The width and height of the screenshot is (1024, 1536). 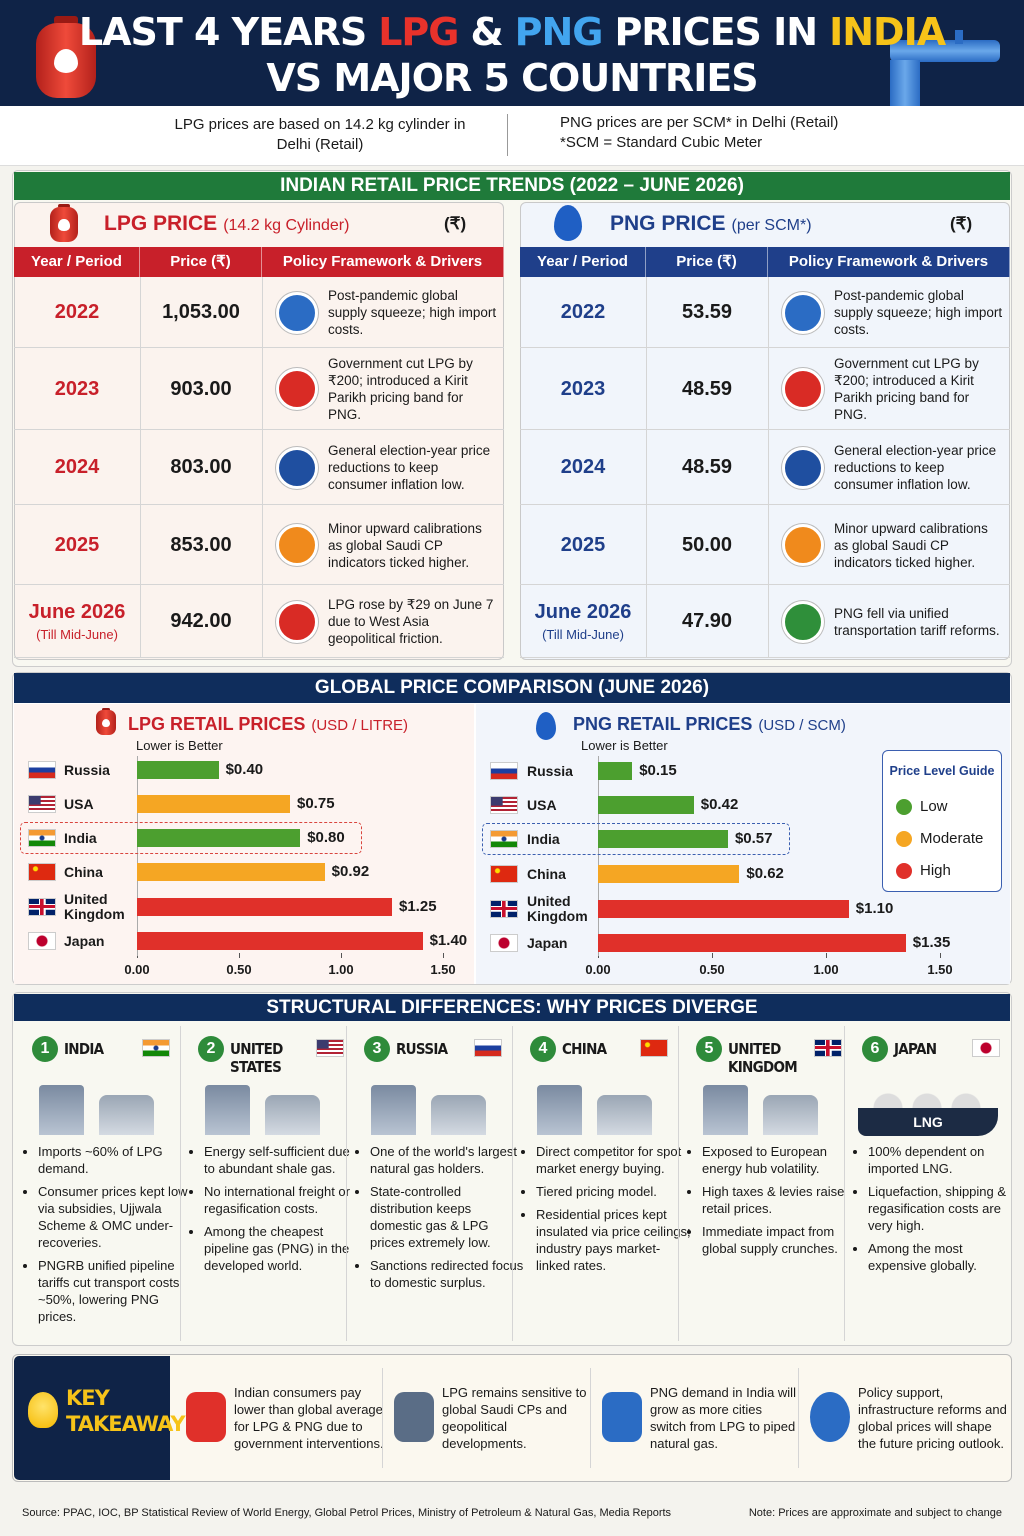 I want to click on title-part: LAST 4 YEARS, so click(x=222, y=32).